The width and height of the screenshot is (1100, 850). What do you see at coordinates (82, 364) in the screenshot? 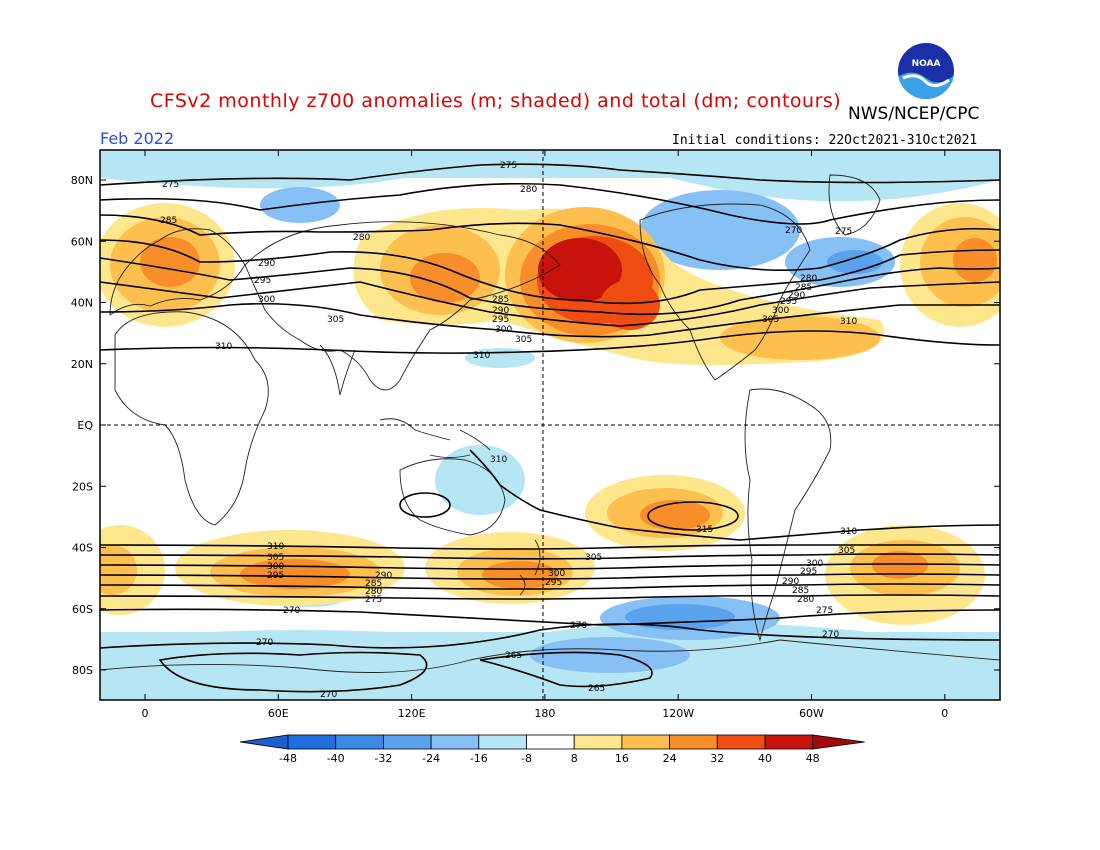
I see `latitude-tick-label: 20N` at bounding box center [82, 364].